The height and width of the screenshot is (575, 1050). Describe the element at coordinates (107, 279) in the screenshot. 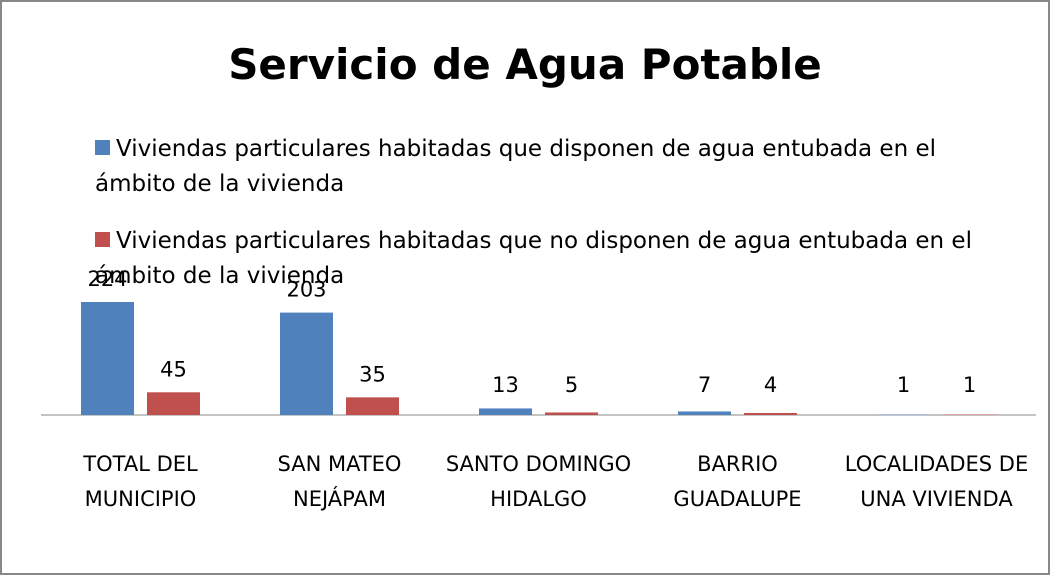

I see `value-label: 224` at that location.